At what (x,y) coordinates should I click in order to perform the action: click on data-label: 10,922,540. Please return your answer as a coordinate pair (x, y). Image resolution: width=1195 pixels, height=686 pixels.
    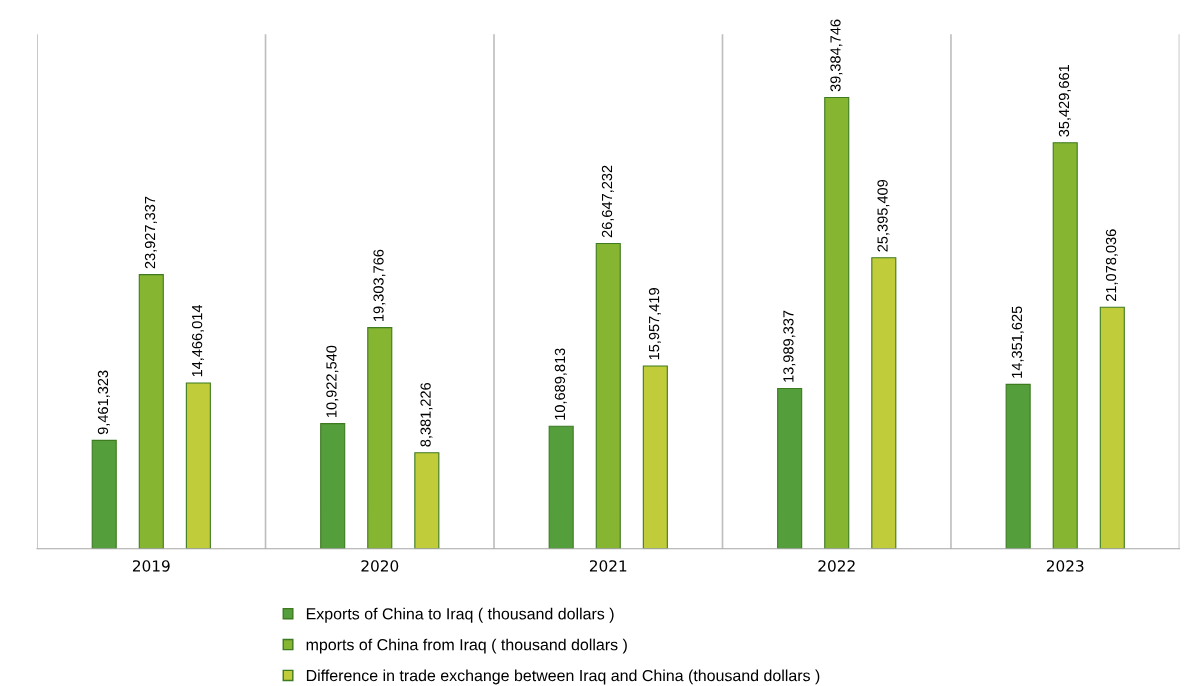
    Looking at the image, I should click on (332, 381).